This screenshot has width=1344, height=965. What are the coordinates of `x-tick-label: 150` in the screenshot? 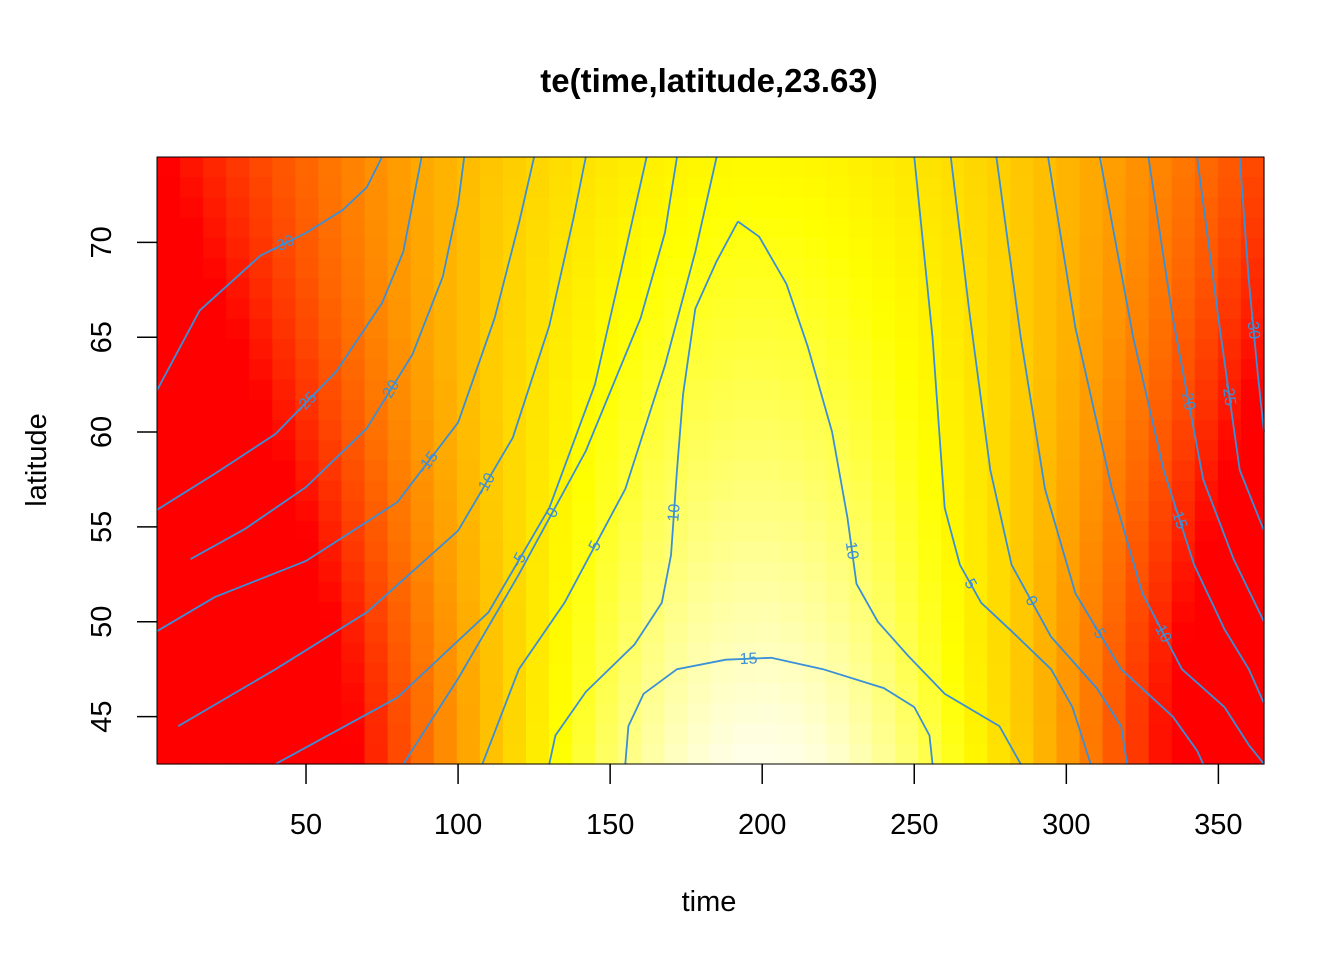 It's located at (610, 825).